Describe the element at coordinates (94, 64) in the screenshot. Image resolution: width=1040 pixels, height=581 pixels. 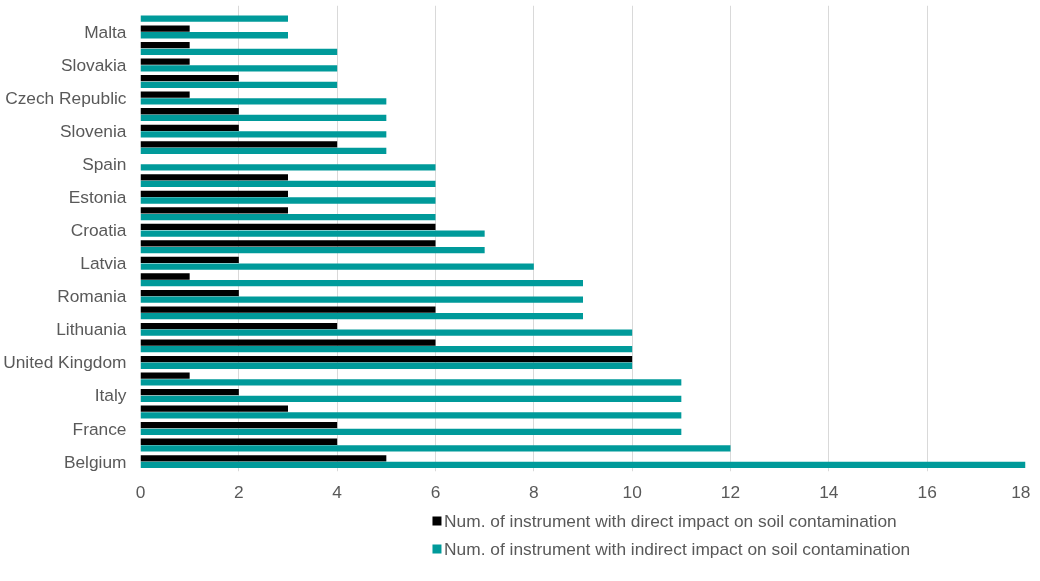
I see `y-tick-label: Slovakia` at that location.